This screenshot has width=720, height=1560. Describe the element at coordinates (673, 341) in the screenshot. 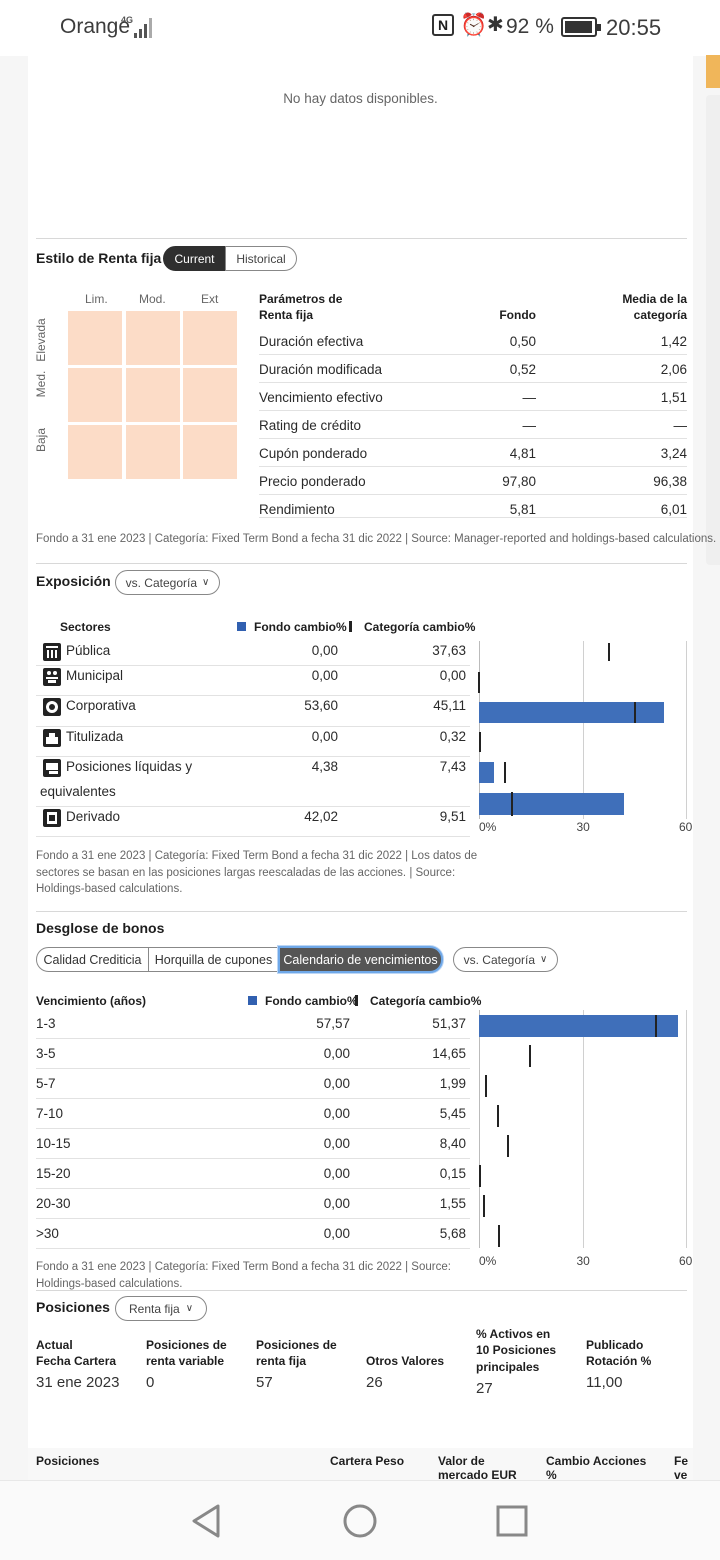

I see `param-media-value: 1,42` at that location.